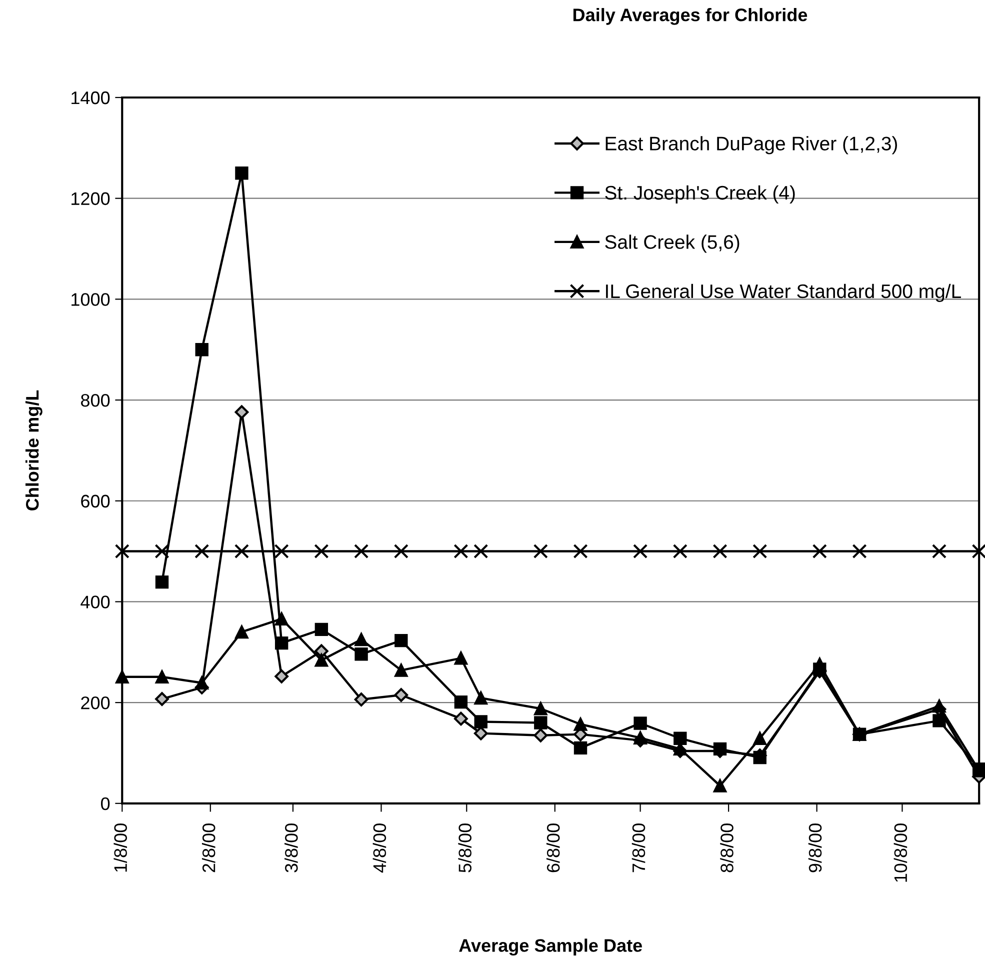  Describe the element at coordinates (95, 400) in the screenshot. I see `y-tick-label: 800` at that location.